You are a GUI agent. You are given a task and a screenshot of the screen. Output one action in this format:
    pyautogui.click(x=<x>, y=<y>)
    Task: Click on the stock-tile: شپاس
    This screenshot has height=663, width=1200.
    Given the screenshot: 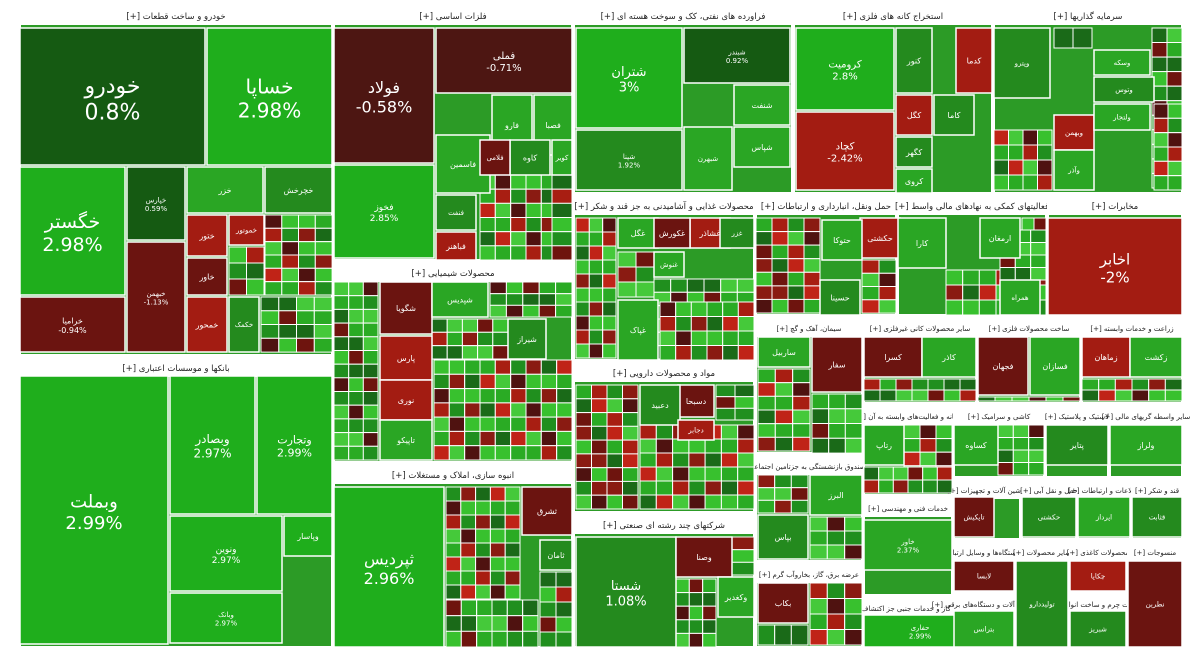 What is the action you would take?
    pyautogui.click(x=762, y=147)
    